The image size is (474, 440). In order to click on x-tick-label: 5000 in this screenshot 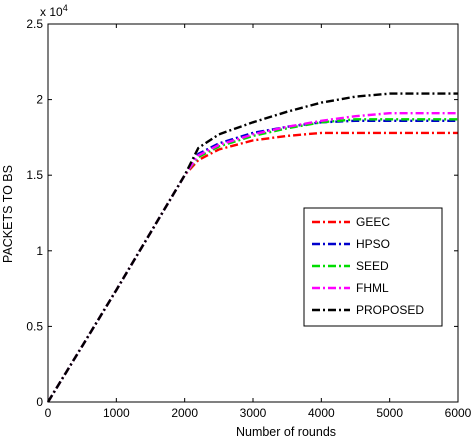, I will do `click(389, 413)`.